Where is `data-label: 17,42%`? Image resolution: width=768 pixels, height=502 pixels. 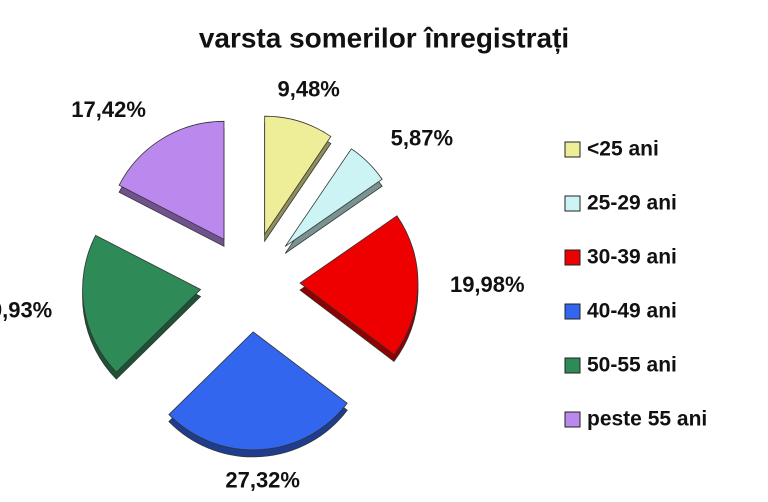
data-label: 17,42% is located at coordinates (108, 109).